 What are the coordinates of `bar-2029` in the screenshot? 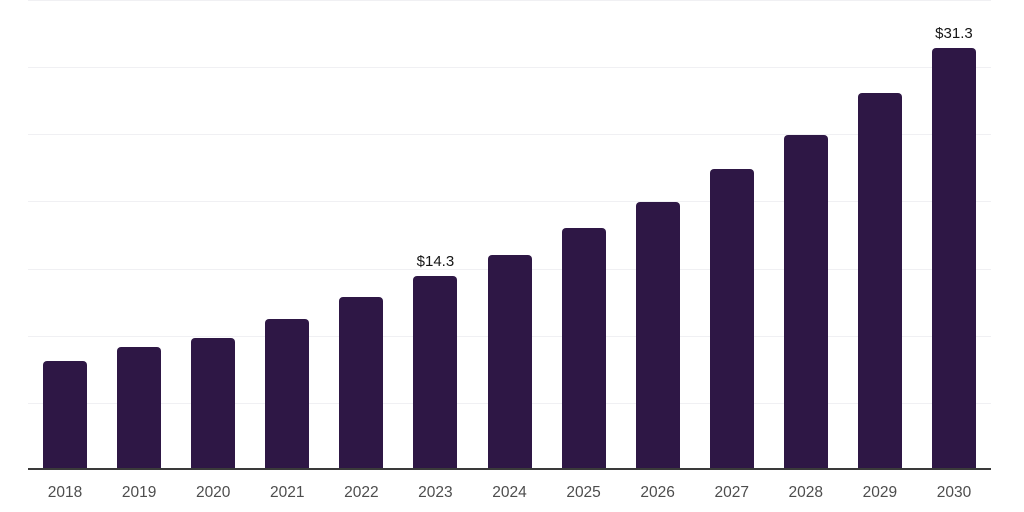 It's located at (879, 280).